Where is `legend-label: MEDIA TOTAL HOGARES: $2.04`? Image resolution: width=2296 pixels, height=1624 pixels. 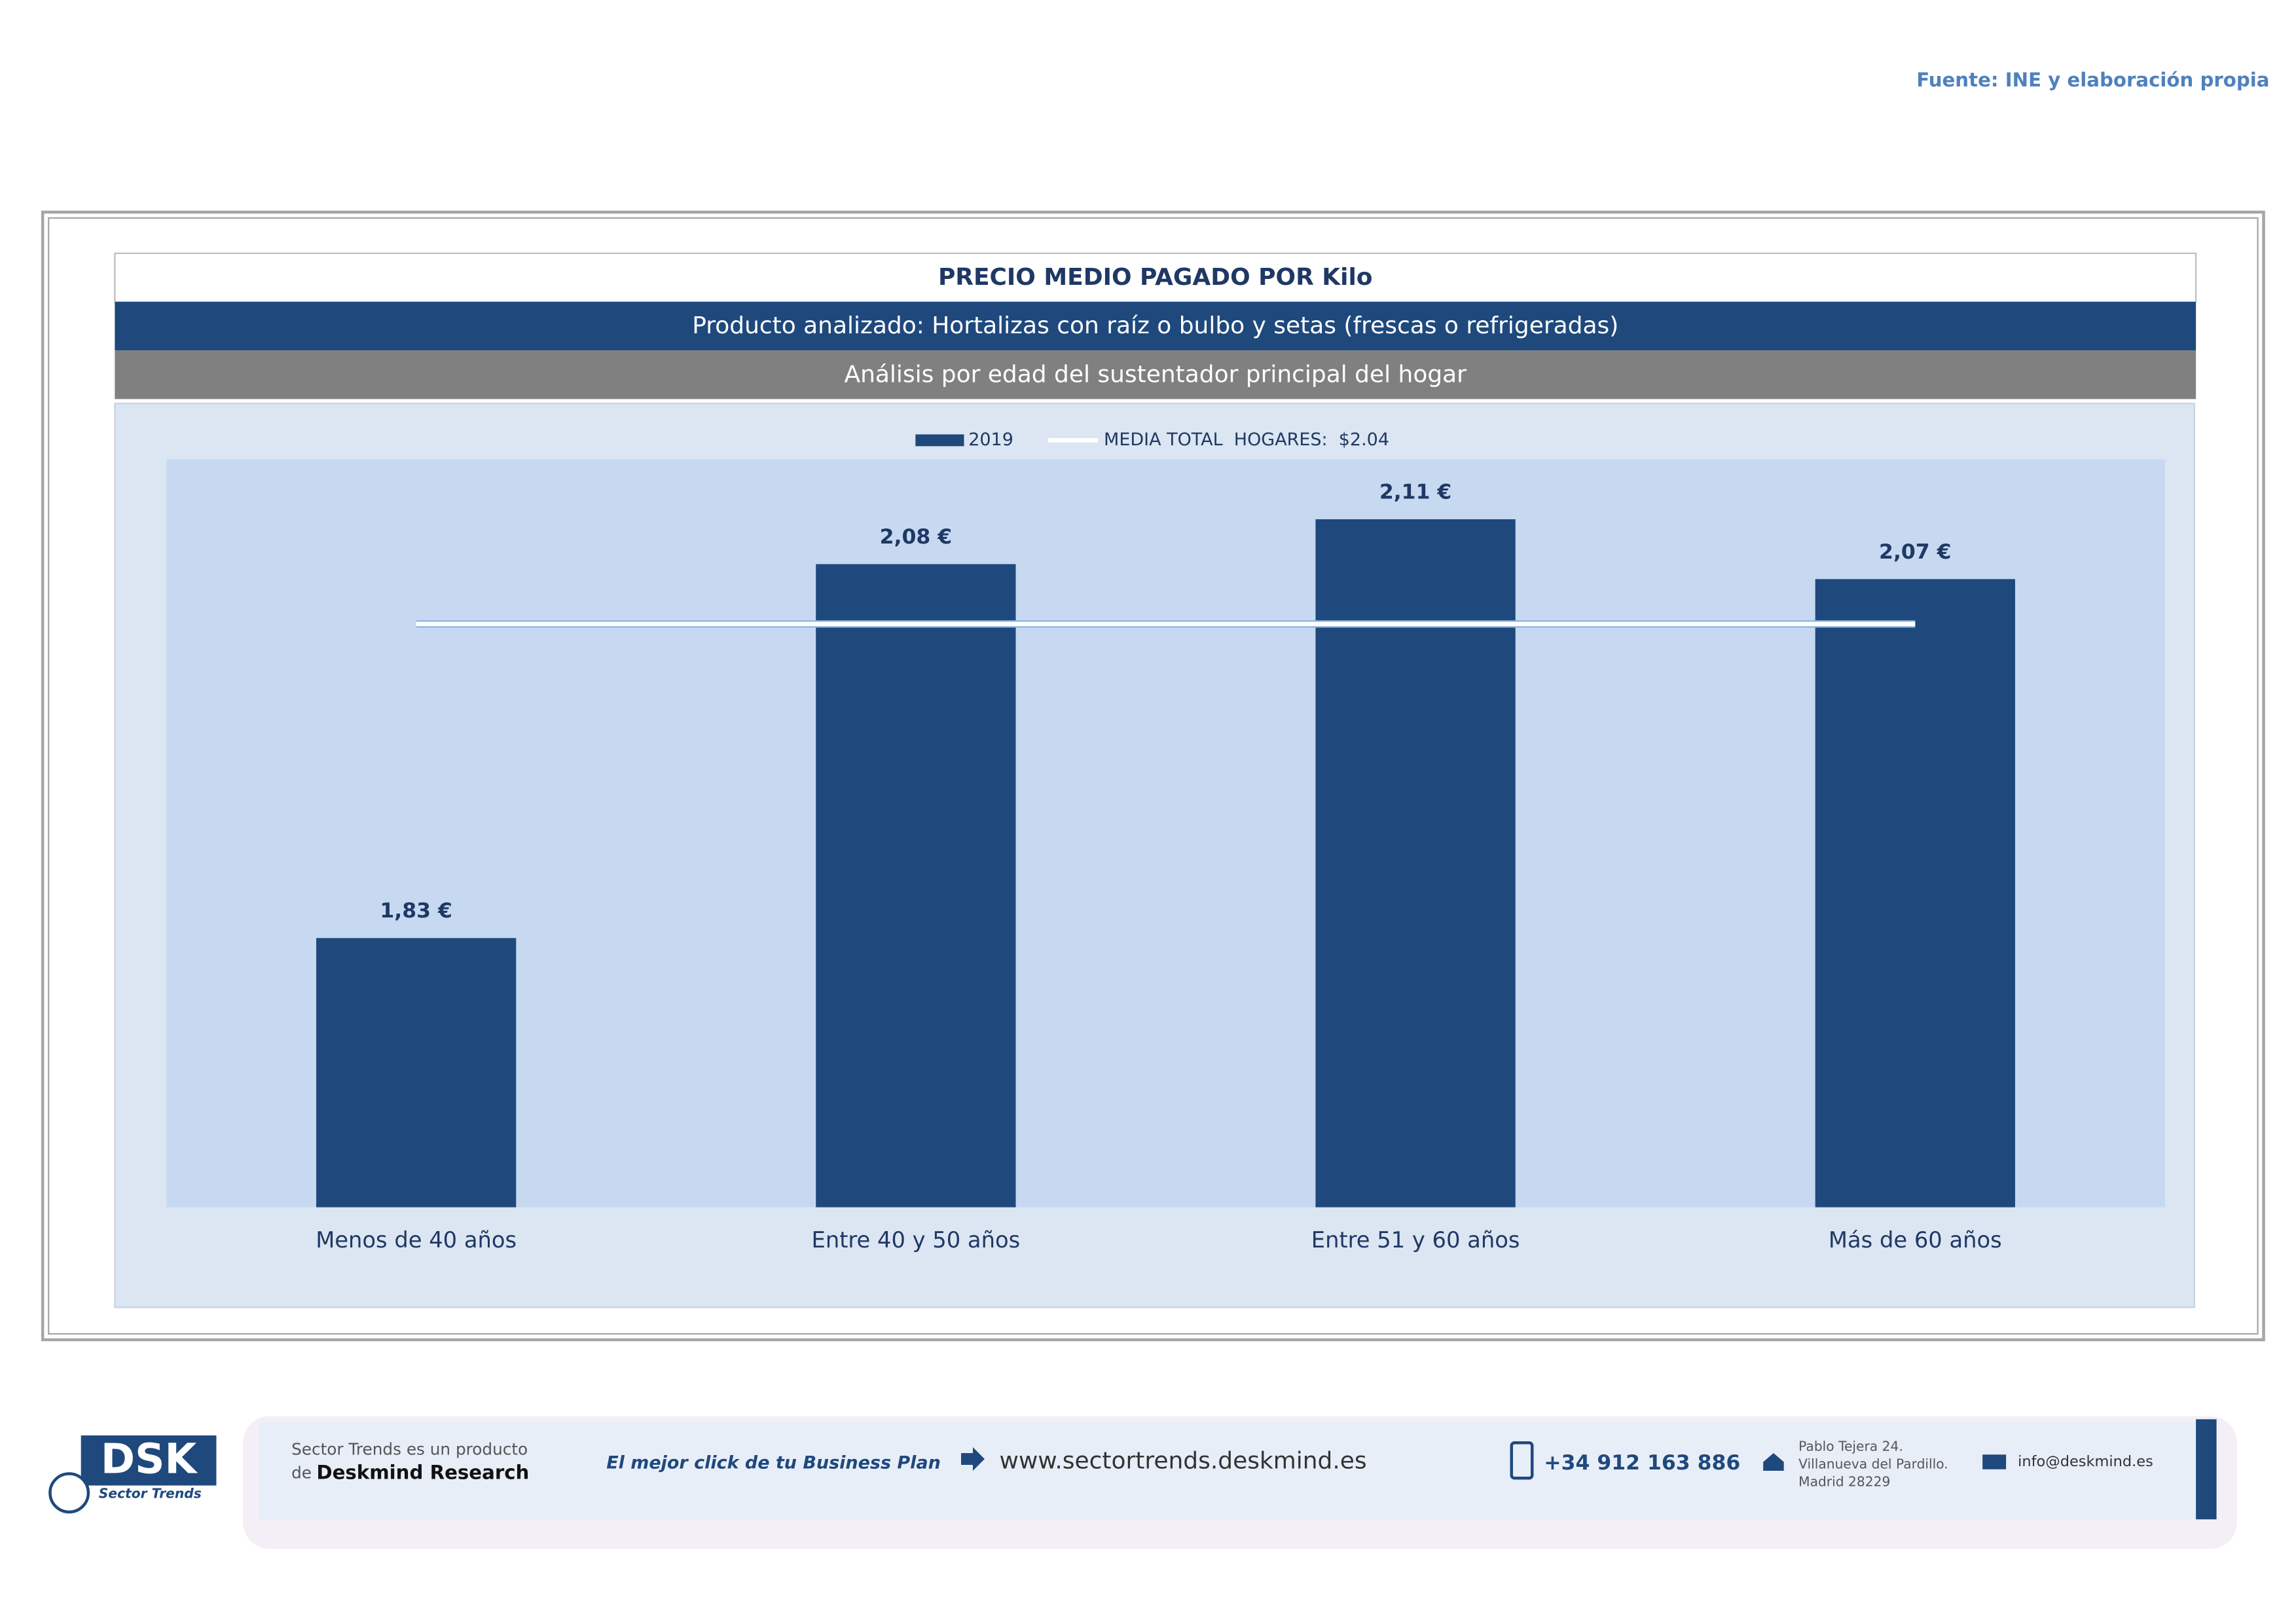
legend-label: MEDIA TOTAL HOGARES: $2.04 is located at coordinates (1246, 440).